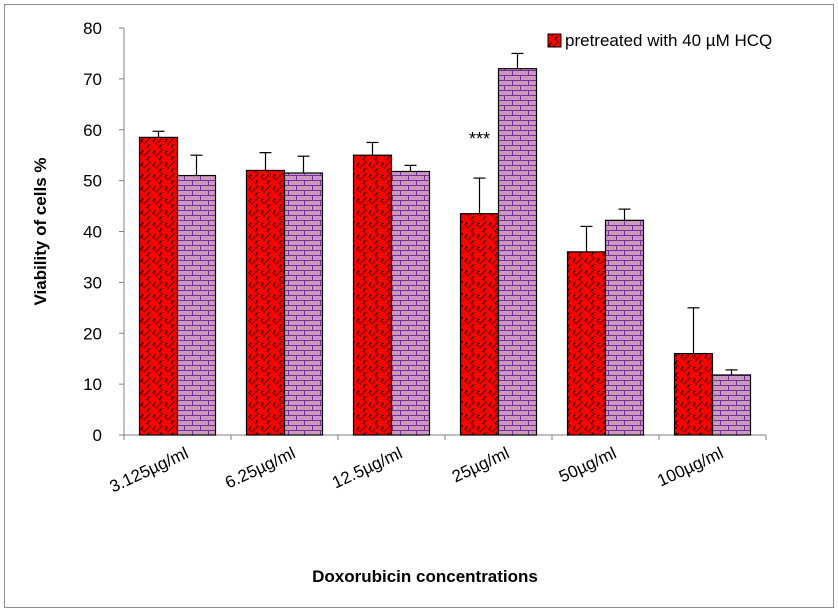  What do you see at coordinates (92, 282) in the screenshot?
I see `y-tick-label: 30` at bounding box center [92, 282].